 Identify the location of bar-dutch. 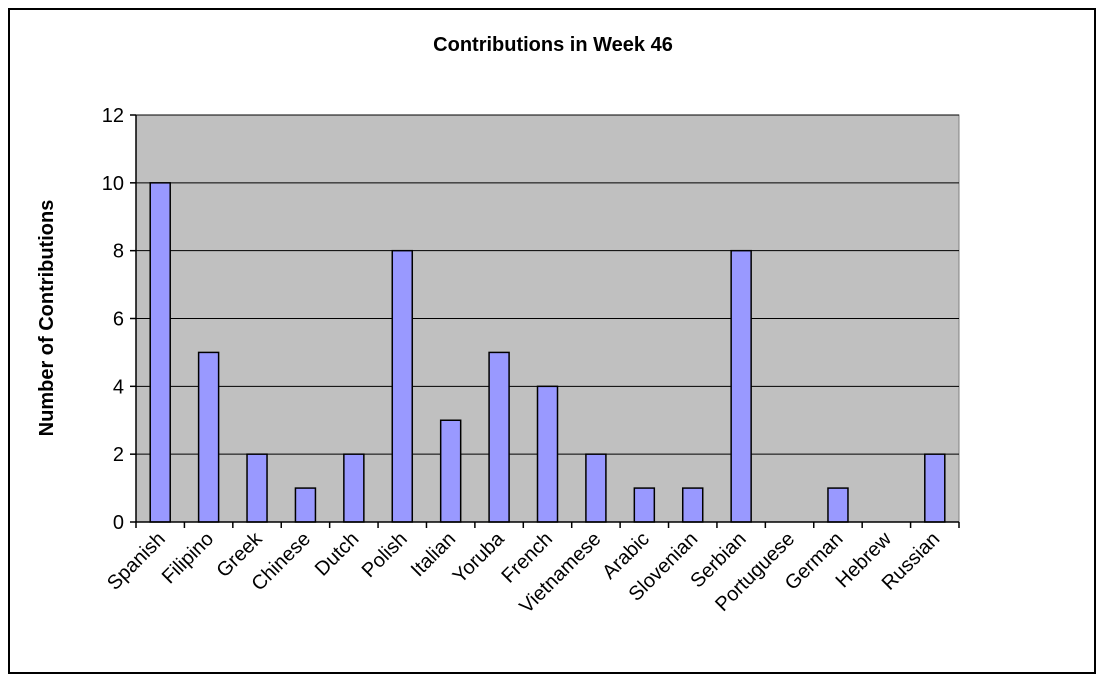
(354, 488).